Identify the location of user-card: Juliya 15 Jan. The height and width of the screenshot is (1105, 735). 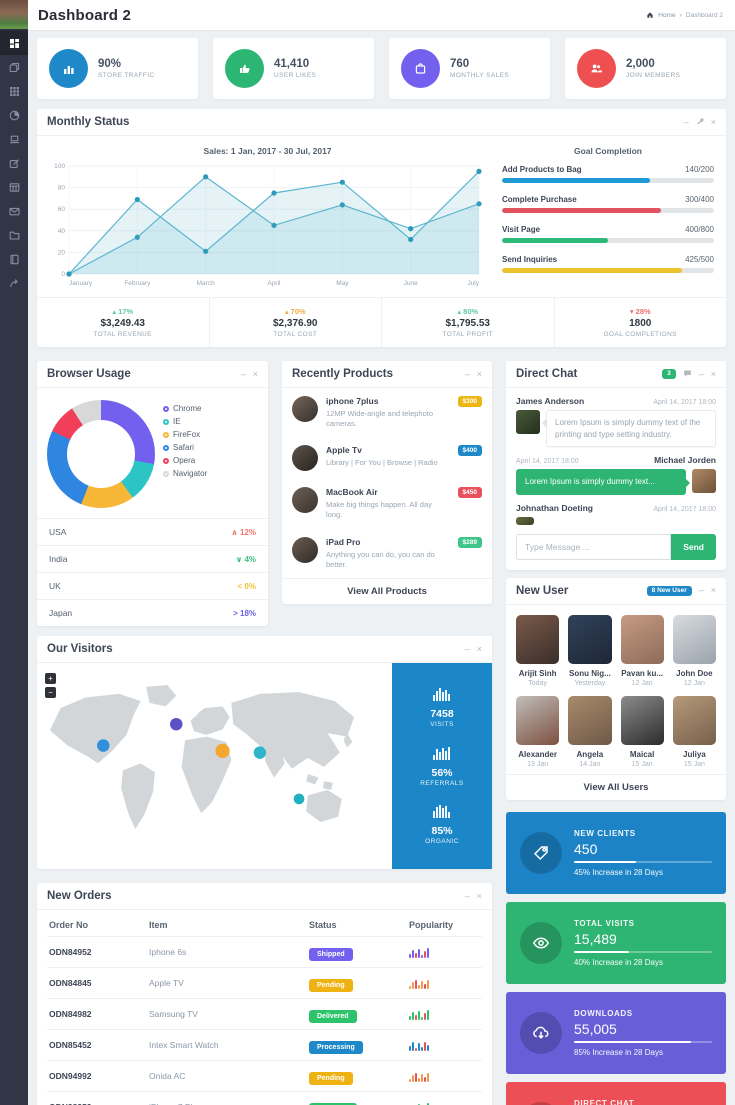
(694, 731).